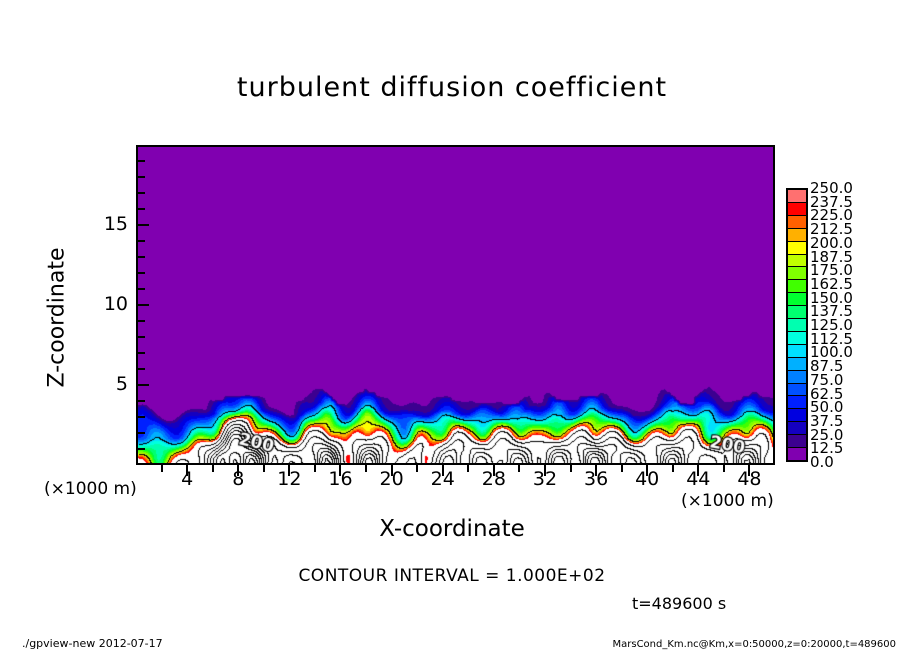 The image size is (904, 654). Describe the element at coordinates (831, 325) in the screenshot. I see `colorbar-tick-label: 125.0` at that location.